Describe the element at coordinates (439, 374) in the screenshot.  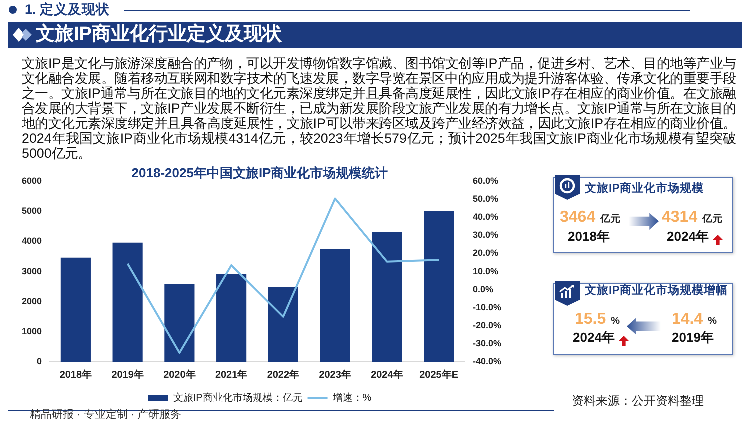
I see `x-tick-label: 2025年E` at that location.